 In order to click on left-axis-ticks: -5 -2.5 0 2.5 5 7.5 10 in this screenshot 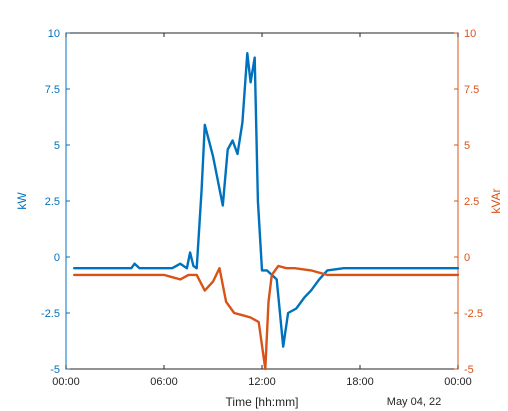, I will do `click(55, 202)`.